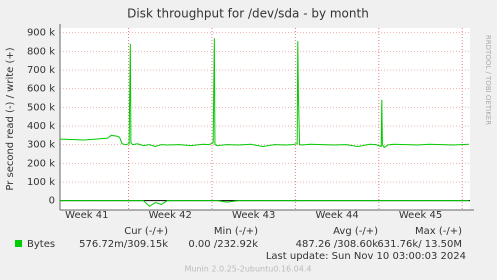 This screenshot has width=497, height=280. Describe the element at coordinates (146, 231) in the screenshot. I see `legend-header: Cur (-/+)` at that location.